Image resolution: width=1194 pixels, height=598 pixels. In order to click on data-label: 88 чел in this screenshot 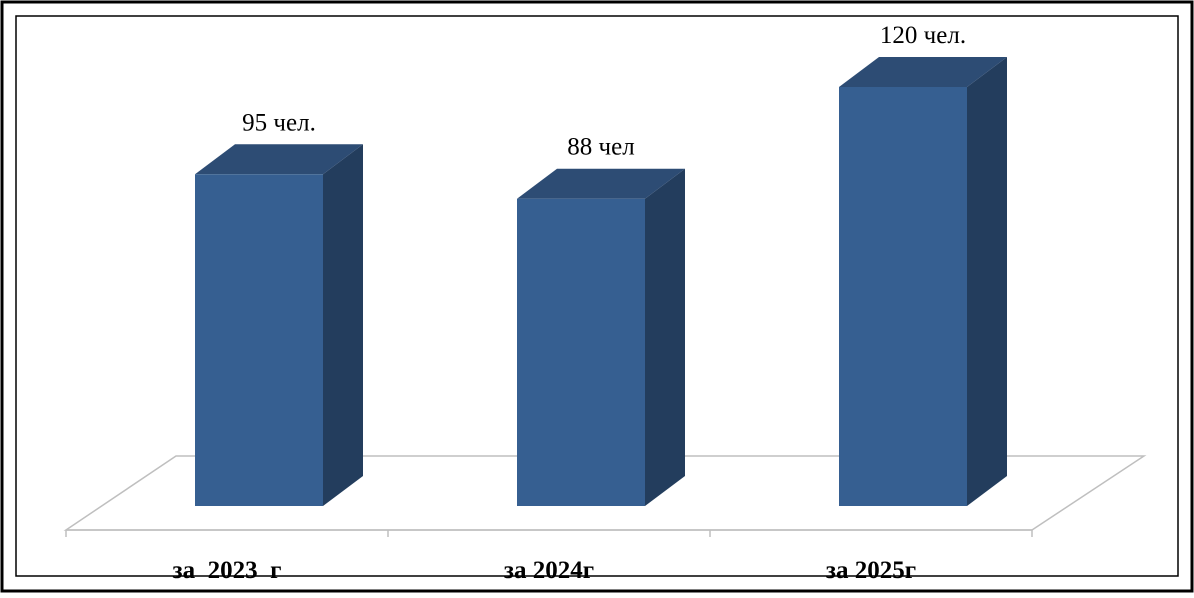, I will do `click(600, 147)`.